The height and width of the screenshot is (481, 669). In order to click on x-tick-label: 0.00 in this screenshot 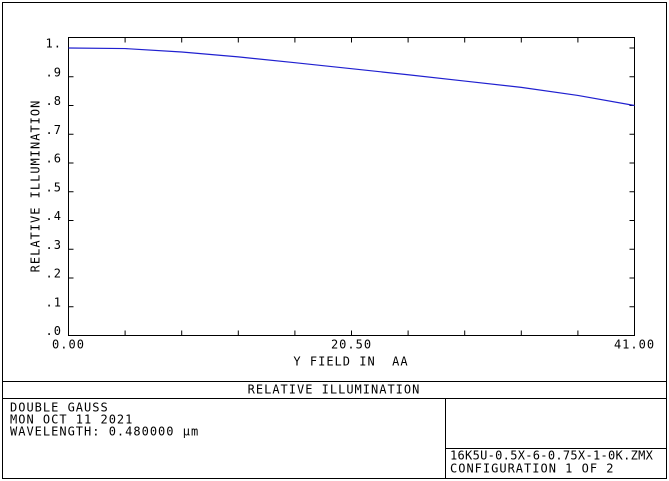, I will do `click(68, 345)`.